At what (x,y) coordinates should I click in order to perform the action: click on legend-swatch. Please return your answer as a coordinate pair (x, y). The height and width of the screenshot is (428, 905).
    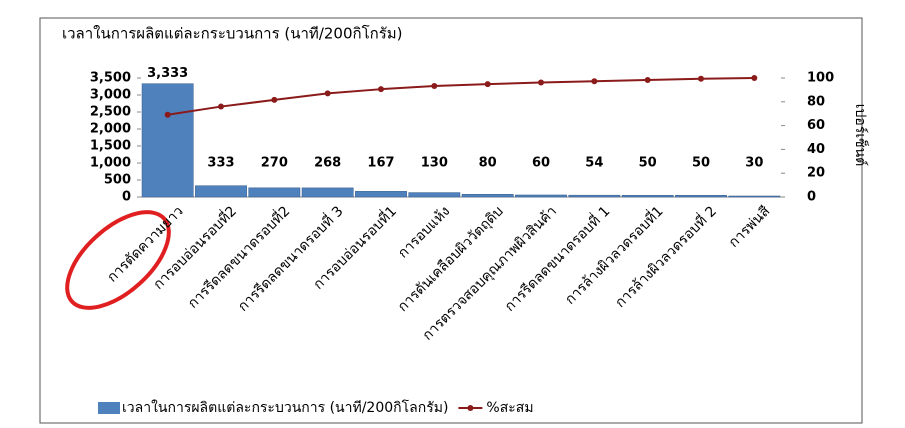
    Looking at the image, I should click on (109, 408).